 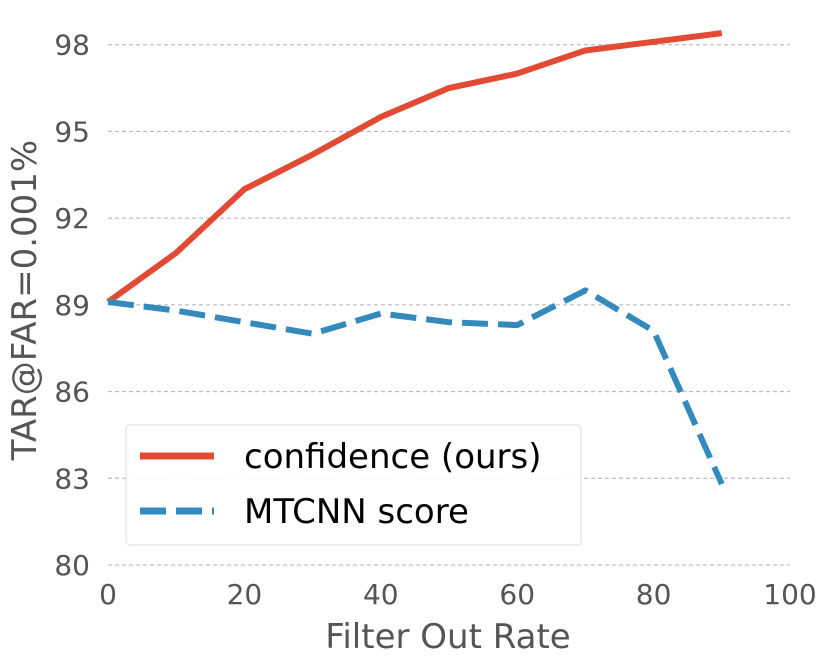 What do you see at coordinates (393, 457) in the screenshot?
I see `legend-label-confidence: confidence (ours)` at bounding box center [393, 457].